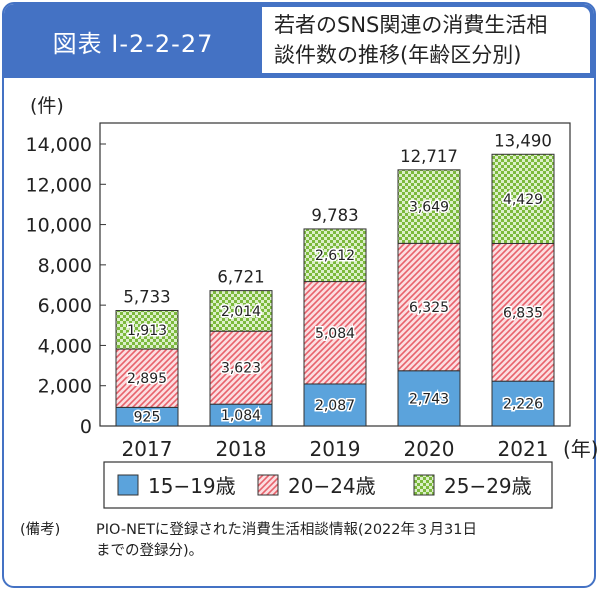 This screenshot has width=600, height=592. I want to click on total-label: 12,717, so click(429, 156).